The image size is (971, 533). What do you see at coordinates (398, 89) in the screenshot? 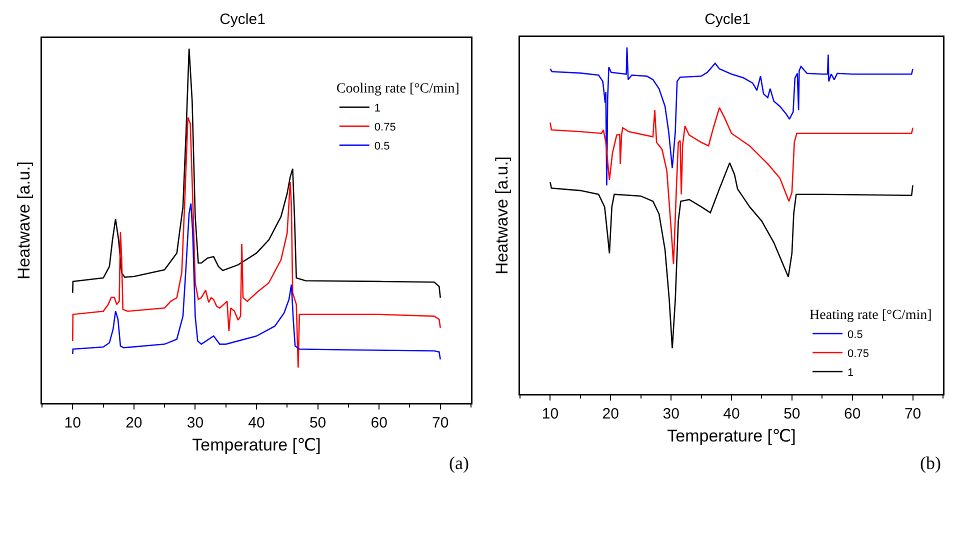
I see `legend-title: Cooling rate [°C/min]` at bounding box center [398, 89].